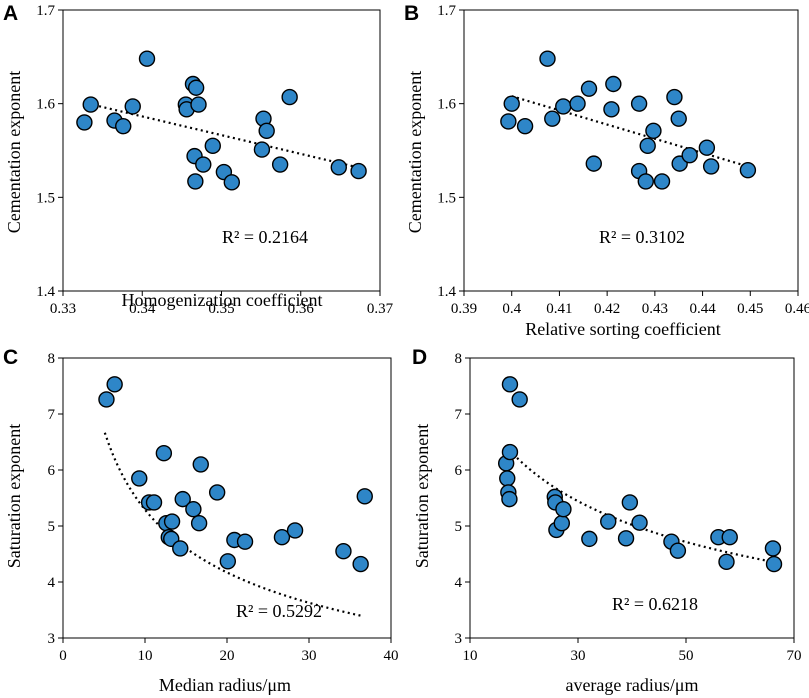 Image resolution: width=809 pixels, height=698 pixels. What do you see at coordinates (446, 105) in the screenshot?
I see `panel-b-y-tick-label: 1.6` at bounding box center [446, 105].